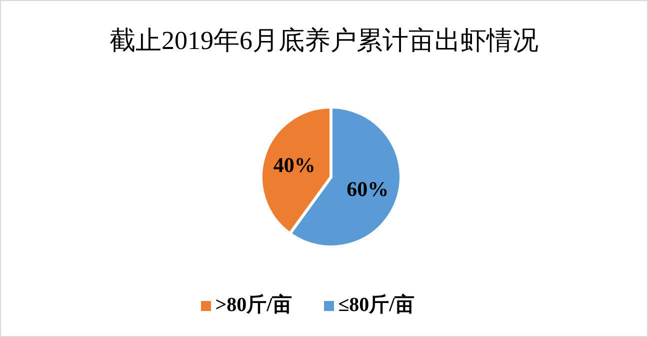 This screenshot has height=337, width=648. I want to click on chart-title: 截止2019年6月底养户累计亩出虾情况, so click(324, 41).